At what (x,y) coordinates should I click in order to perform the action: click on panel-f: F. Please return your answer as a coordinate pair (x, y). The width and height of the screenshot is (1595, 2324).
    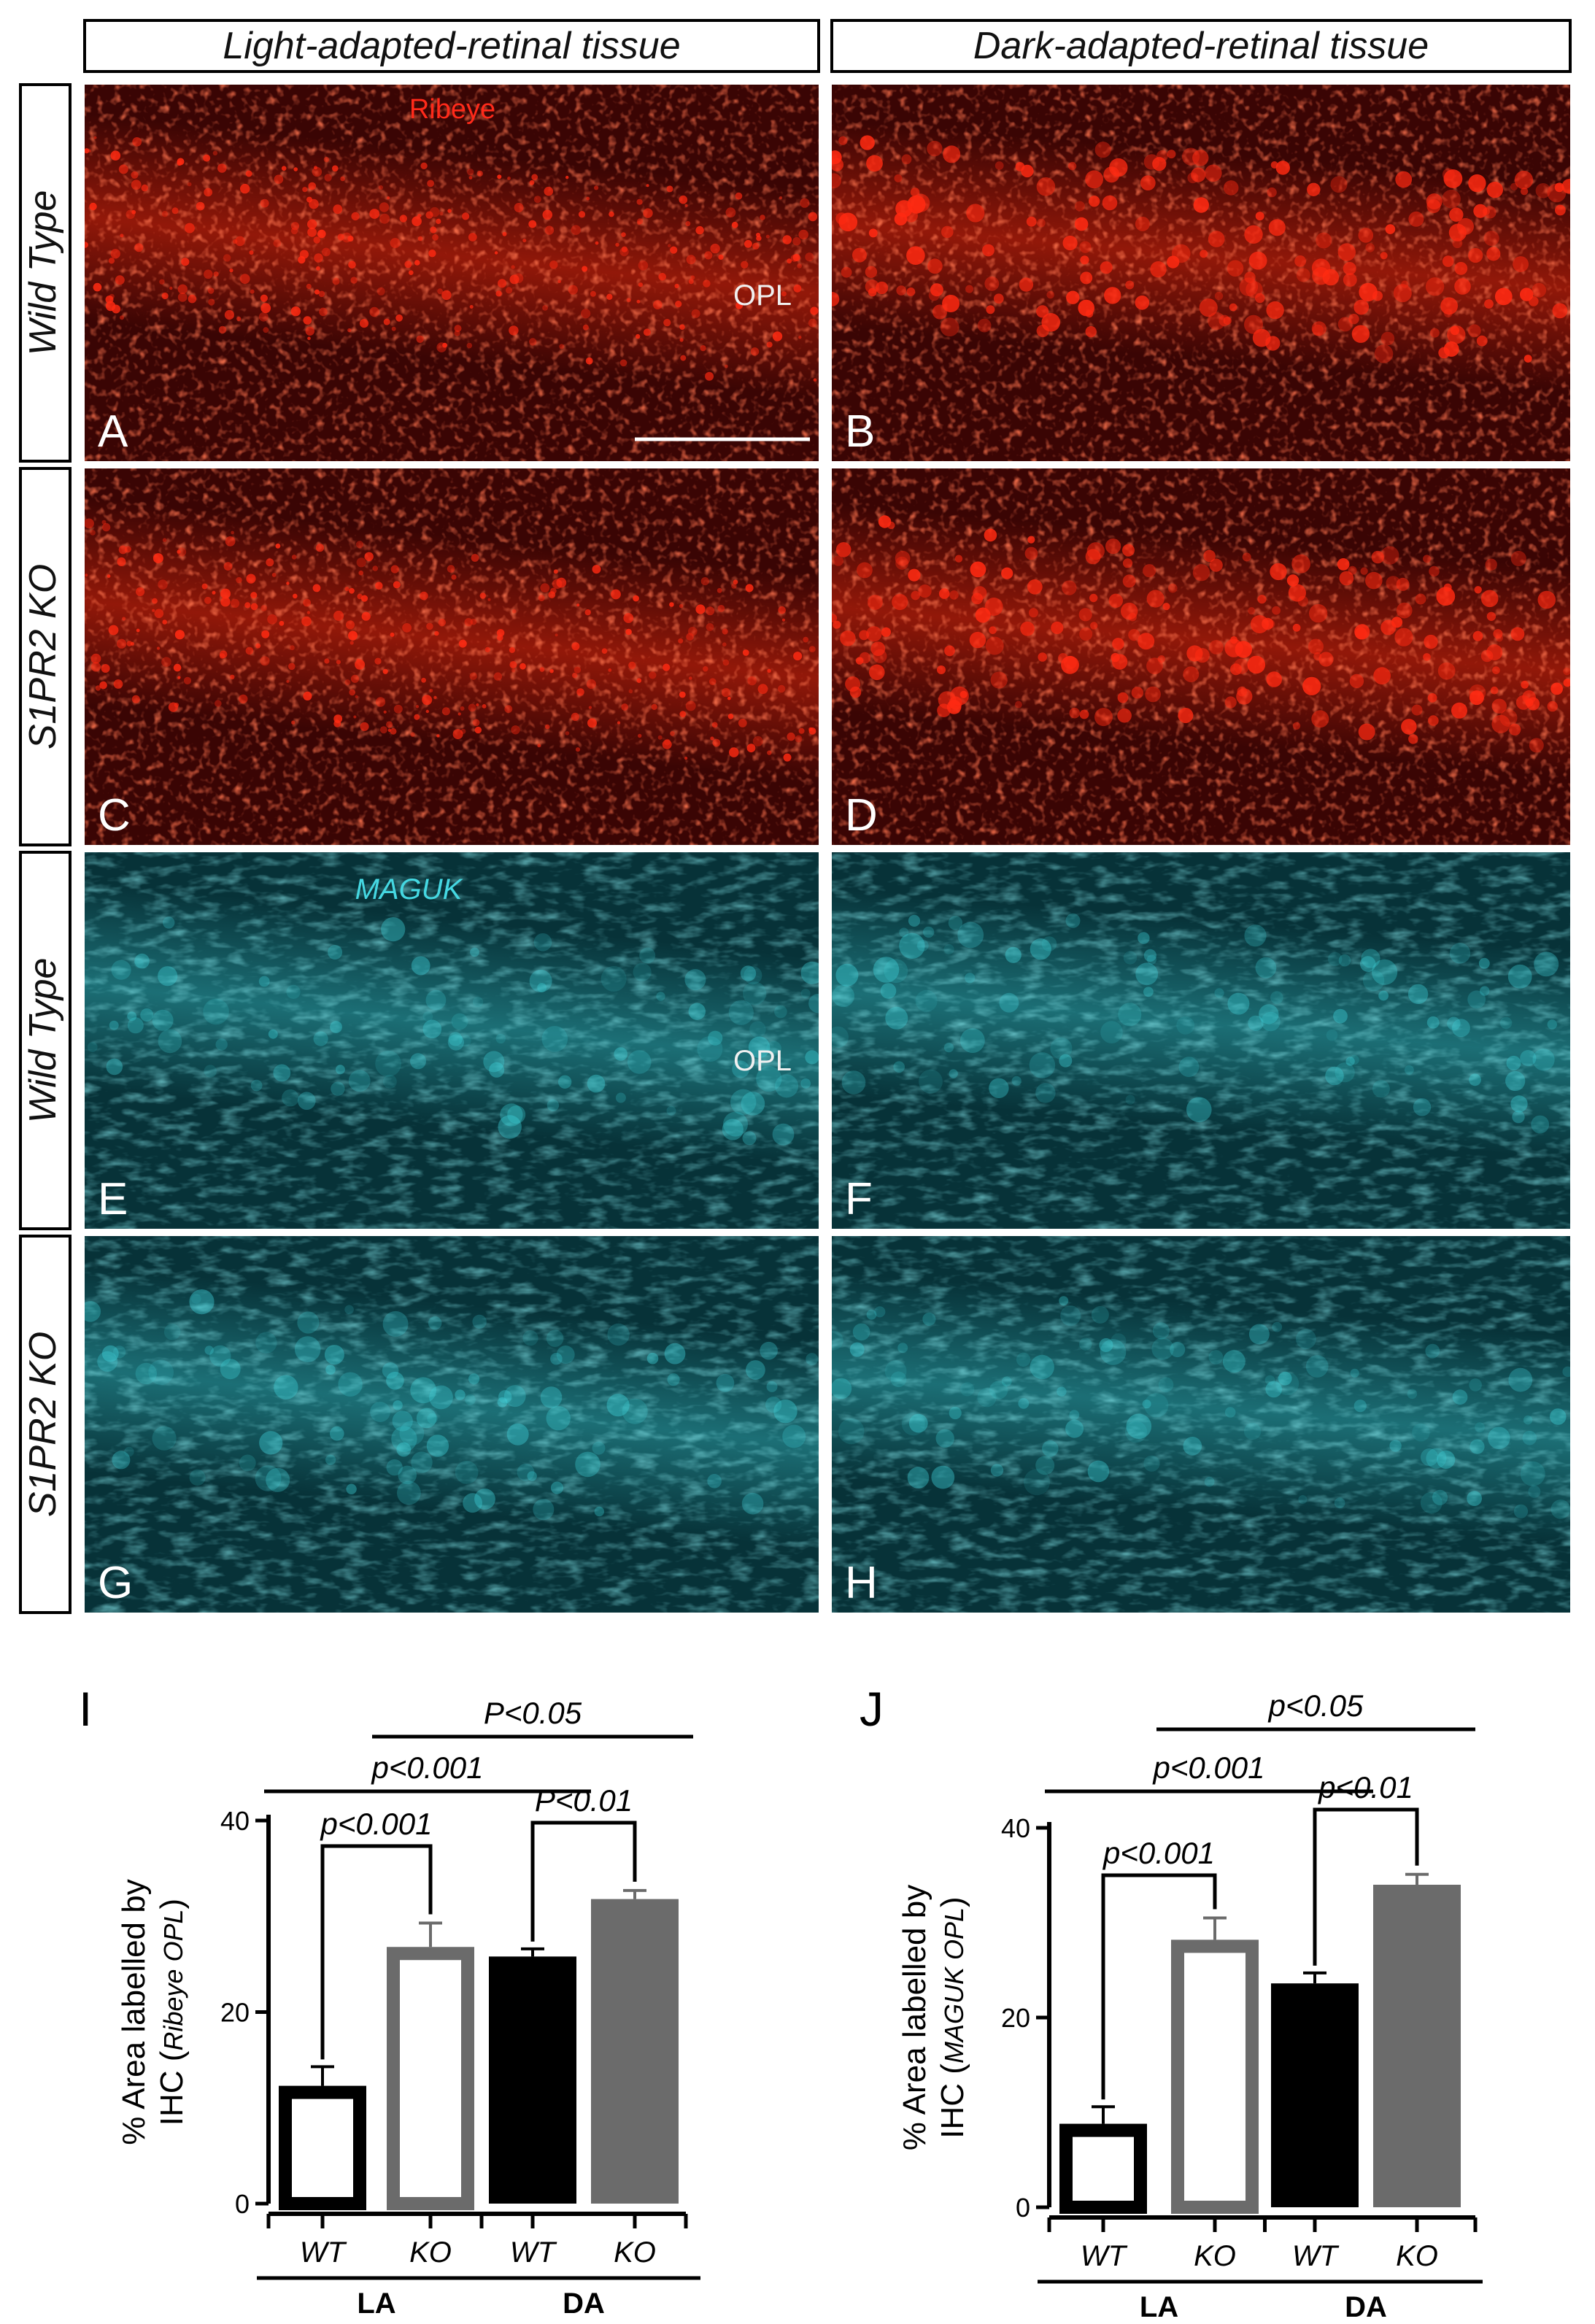
    Looking at the image, I should click on (1201, 1040).